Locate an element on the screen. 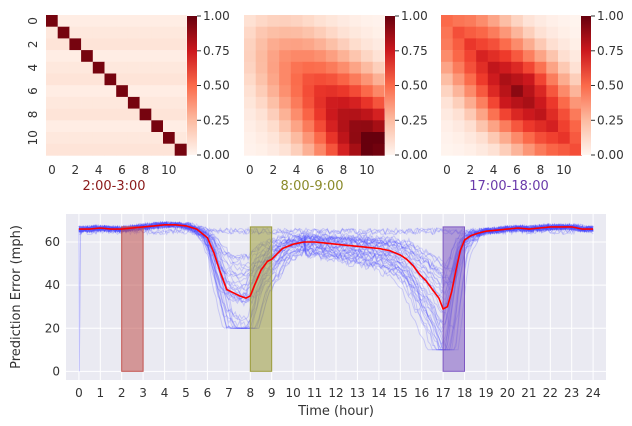 Image resolution: width=632 pixels, height=426 pixels. x-tick-label: 8 is located at coordinates (250, 393).